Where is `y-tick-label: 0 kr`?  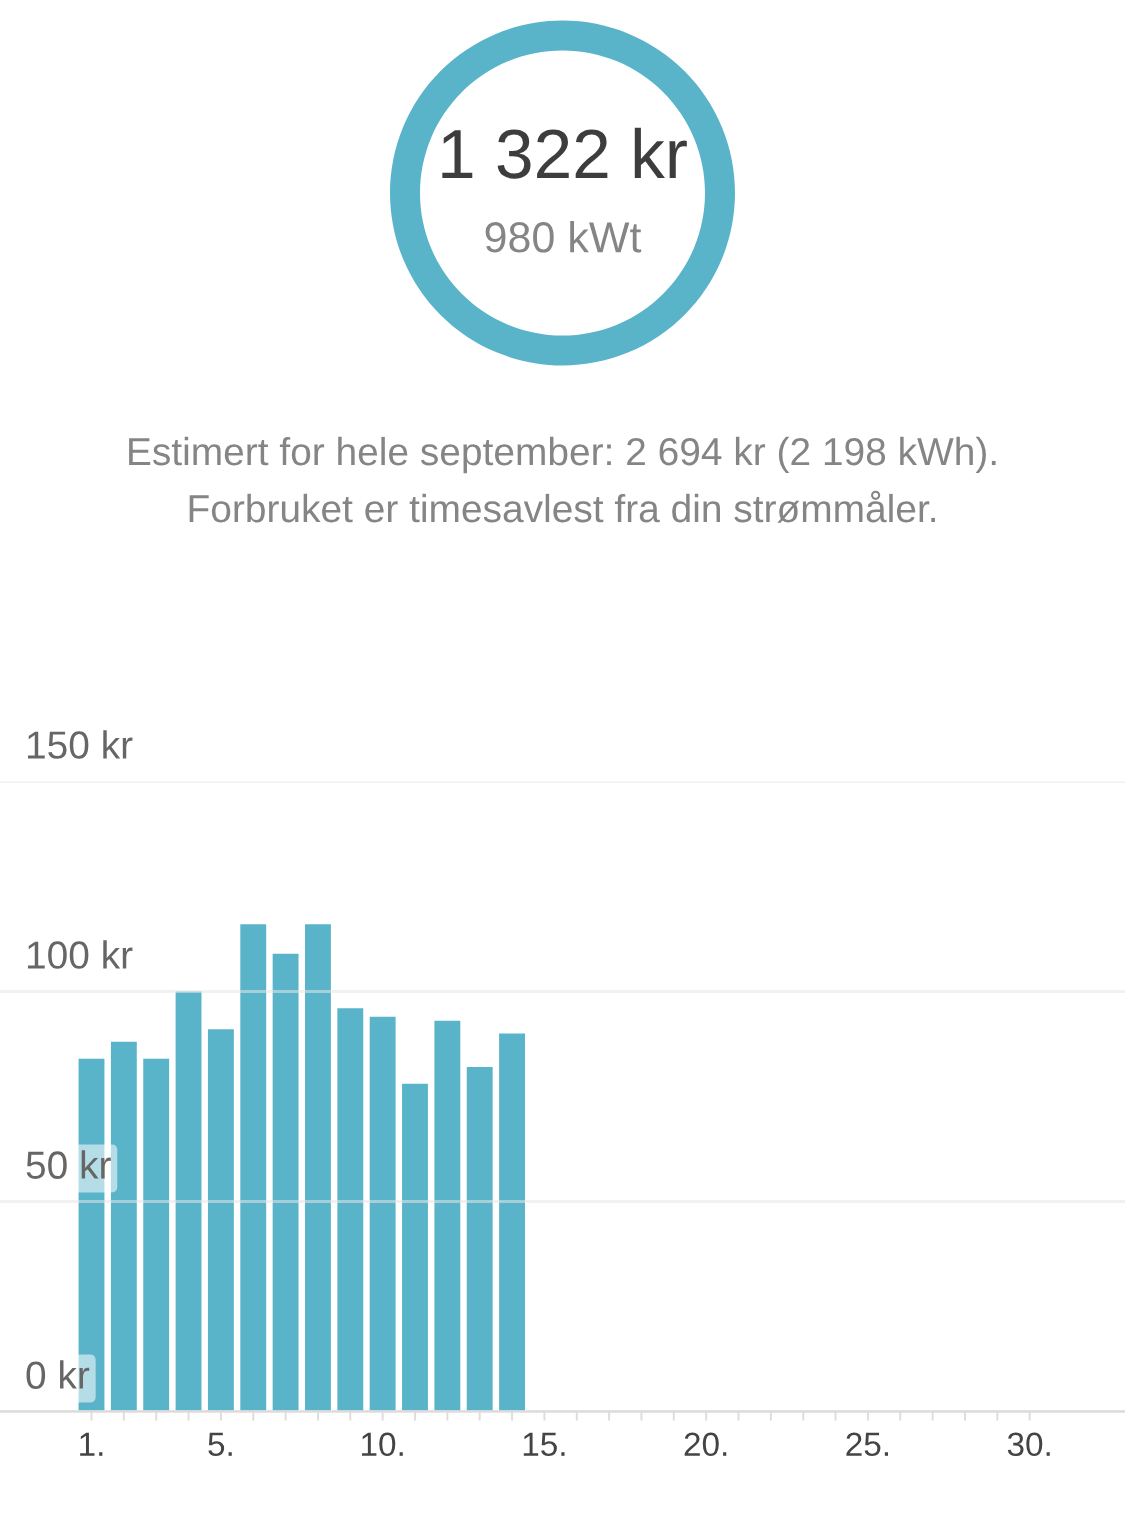 y-tick-label: 0 kr is located at coordinates (58, 1374).